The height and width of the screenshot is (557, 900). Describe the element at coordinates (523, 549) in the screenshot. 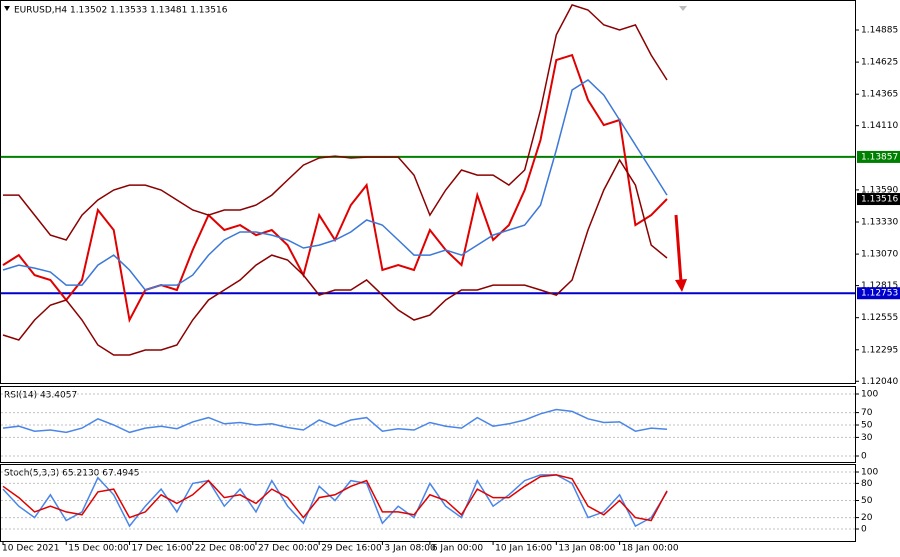

I see `x-tick-label: 10 Jan 16:00` at that location.